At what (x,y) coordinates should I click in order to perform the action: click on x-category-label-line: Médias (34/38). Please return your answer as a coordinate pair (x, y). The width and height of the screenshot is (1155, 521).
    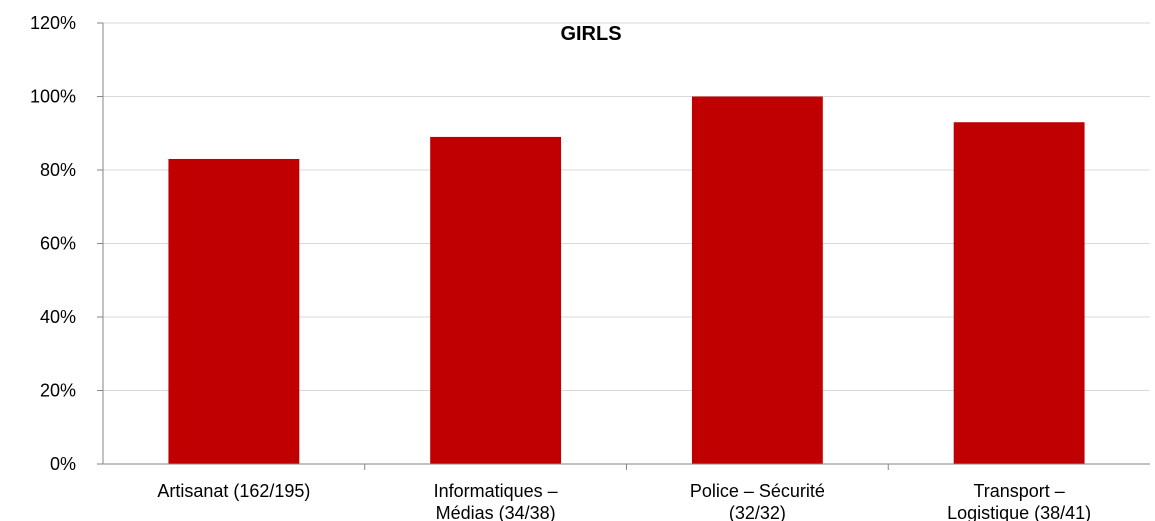
    Looking at the image, I should click on (496, 512).